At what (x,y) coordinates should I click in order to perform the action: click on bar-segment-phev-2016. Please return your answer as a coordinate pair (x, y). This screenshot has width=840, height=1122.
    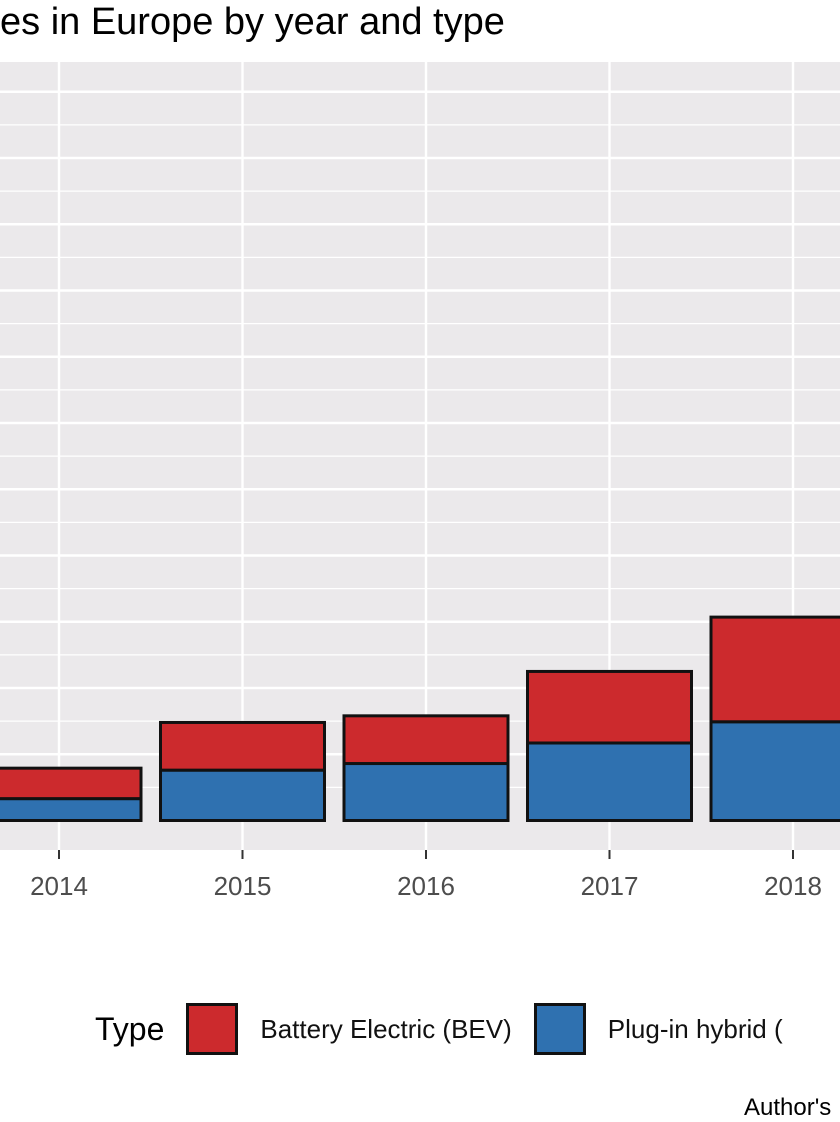
    Looking at the image, I should click on (426, 792).